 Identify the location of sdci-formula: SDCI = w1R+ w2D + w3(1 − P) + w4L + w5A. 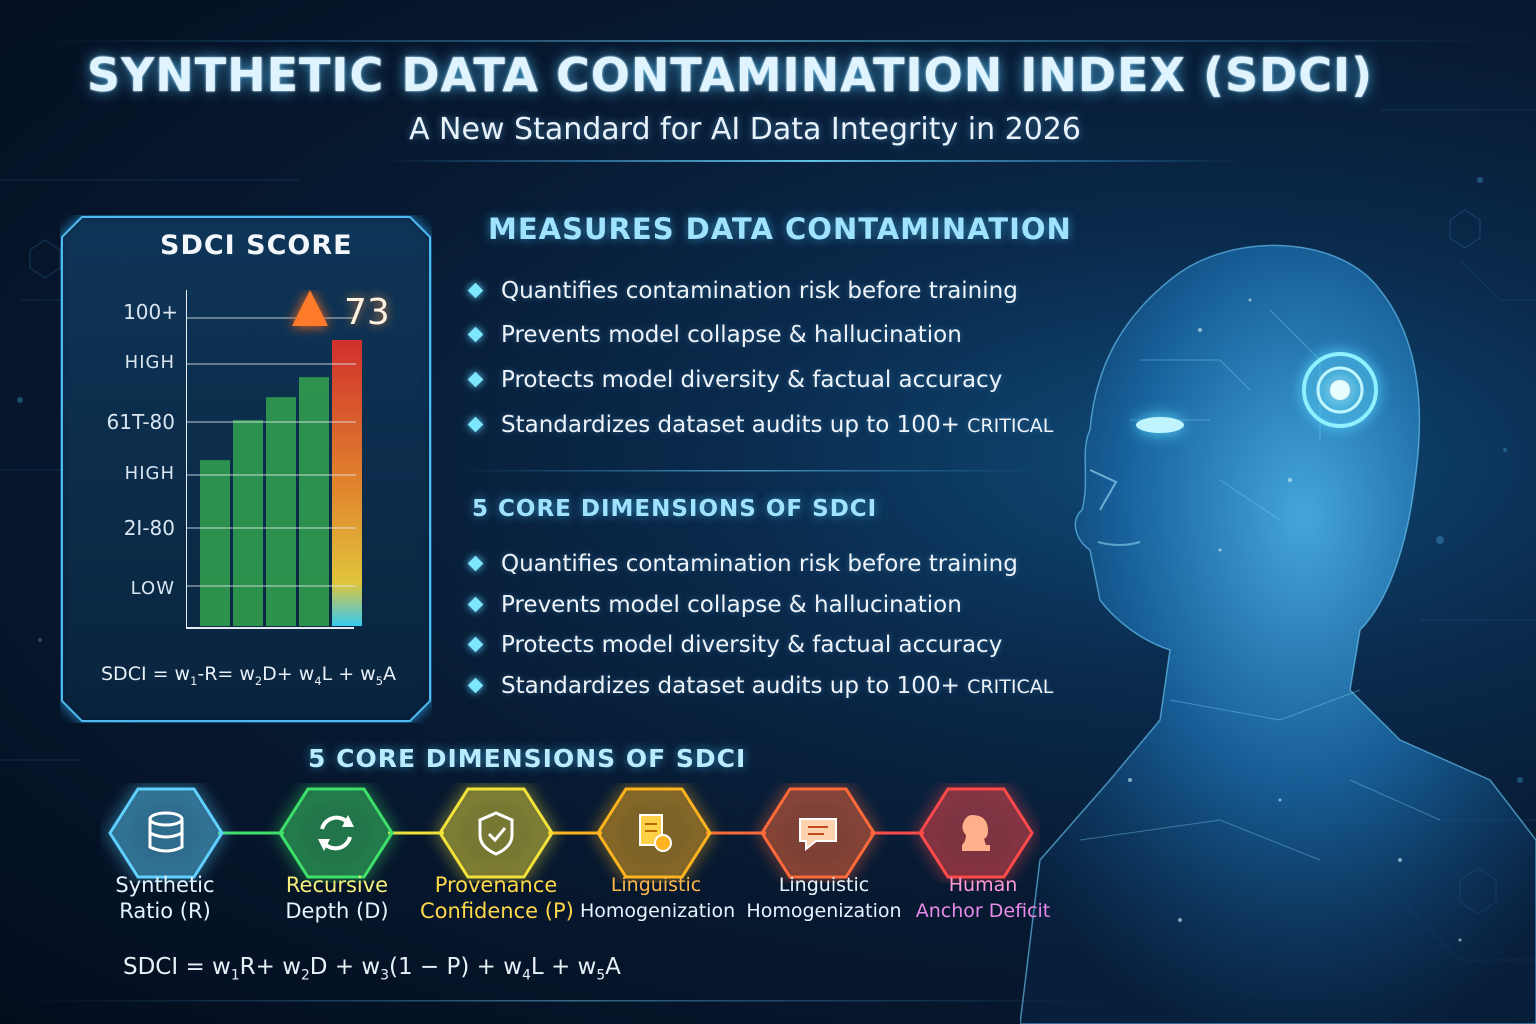
(372, 969).